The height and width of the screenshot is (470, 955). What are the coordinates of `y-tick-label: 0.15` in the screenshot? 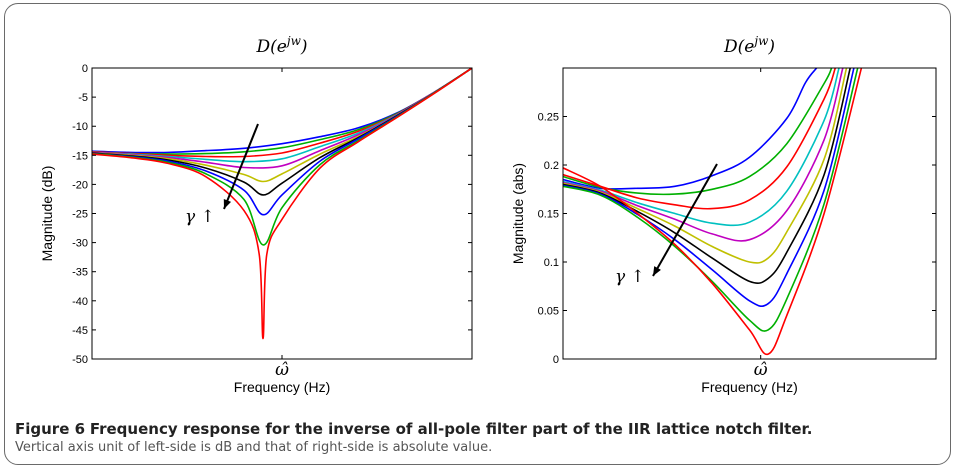 It's located at (548, 215).